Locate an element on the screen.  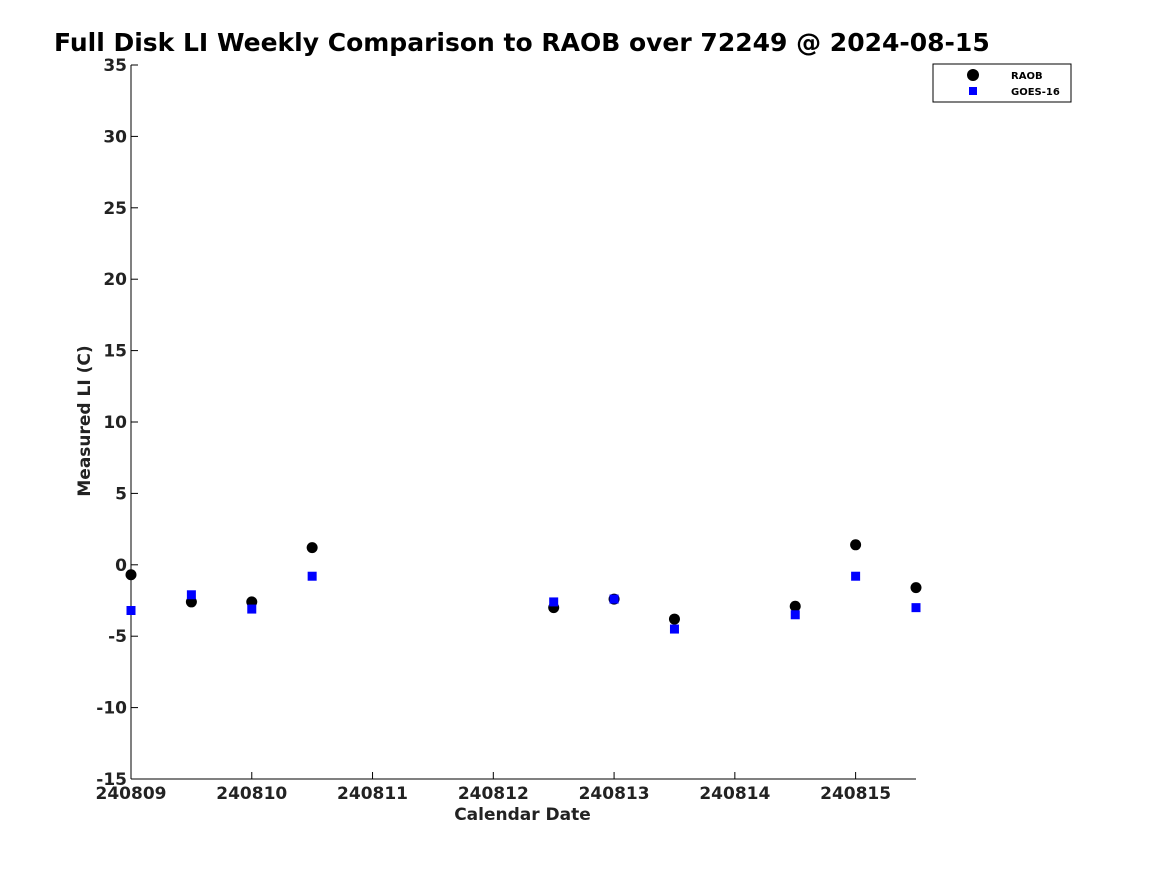
y-tick-label: 10 is located at coordinates (115, 423).